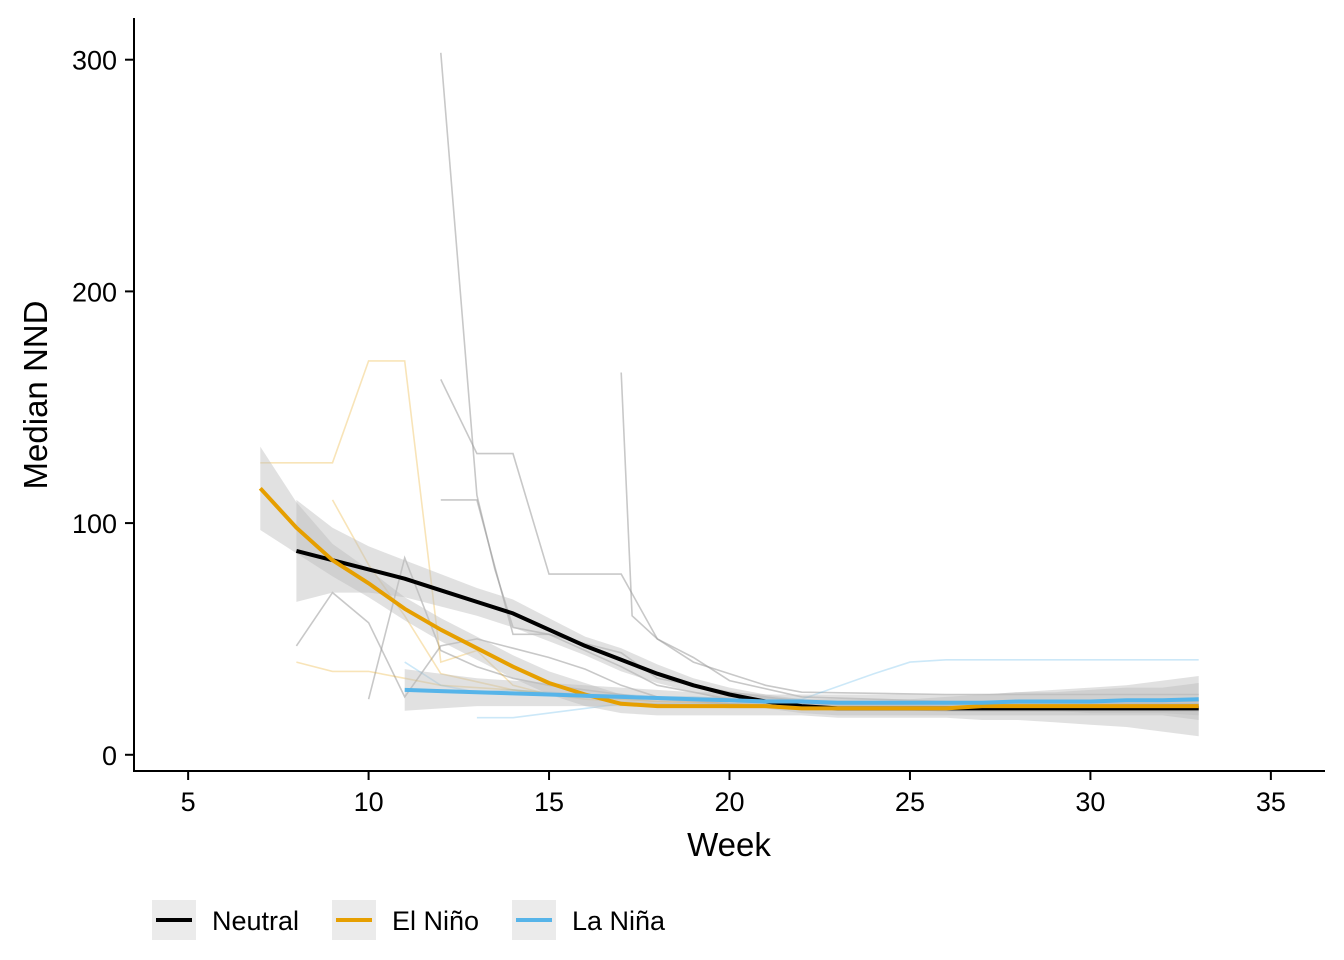  What do you see at coordinates (35, 395) in the screenshot?
I see `y-axis-title: Median NND` at bounding box center [35, 395].